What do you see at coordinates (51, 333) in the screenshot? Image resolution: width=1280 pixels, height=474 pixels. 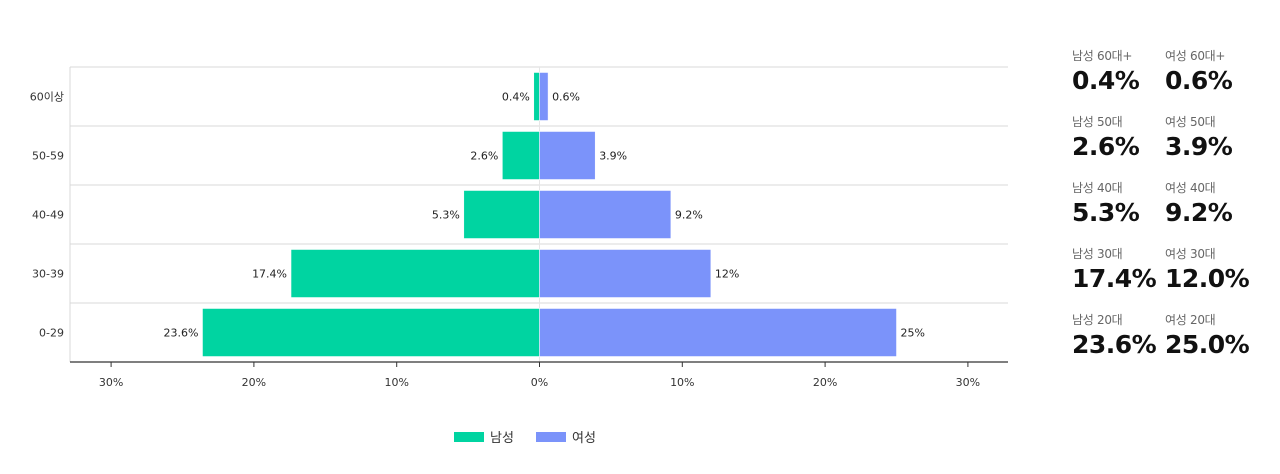 I see `y-tick-label: 0-29` at bounding box center [51, 333].